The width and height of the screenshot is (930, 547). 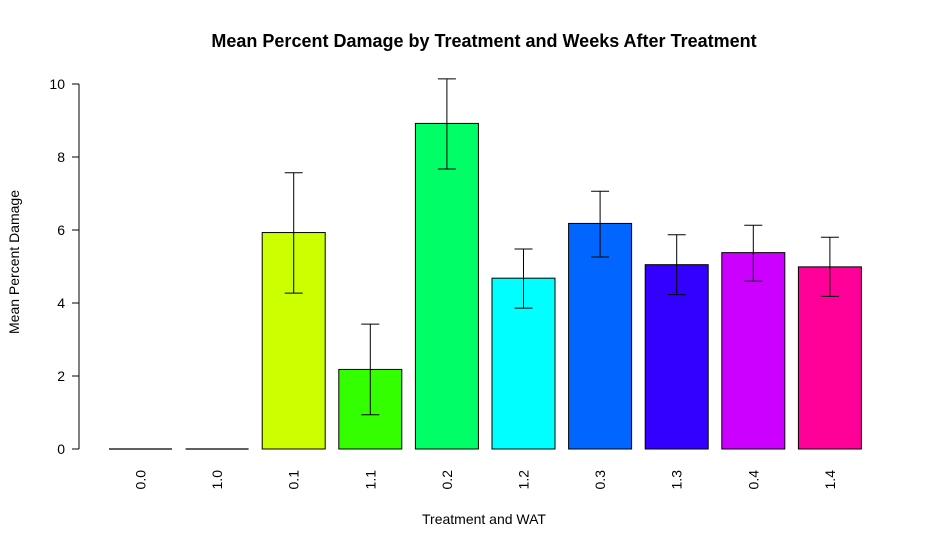 I want to click on x-tick-label: 1.4, so click(x=830, y=480).